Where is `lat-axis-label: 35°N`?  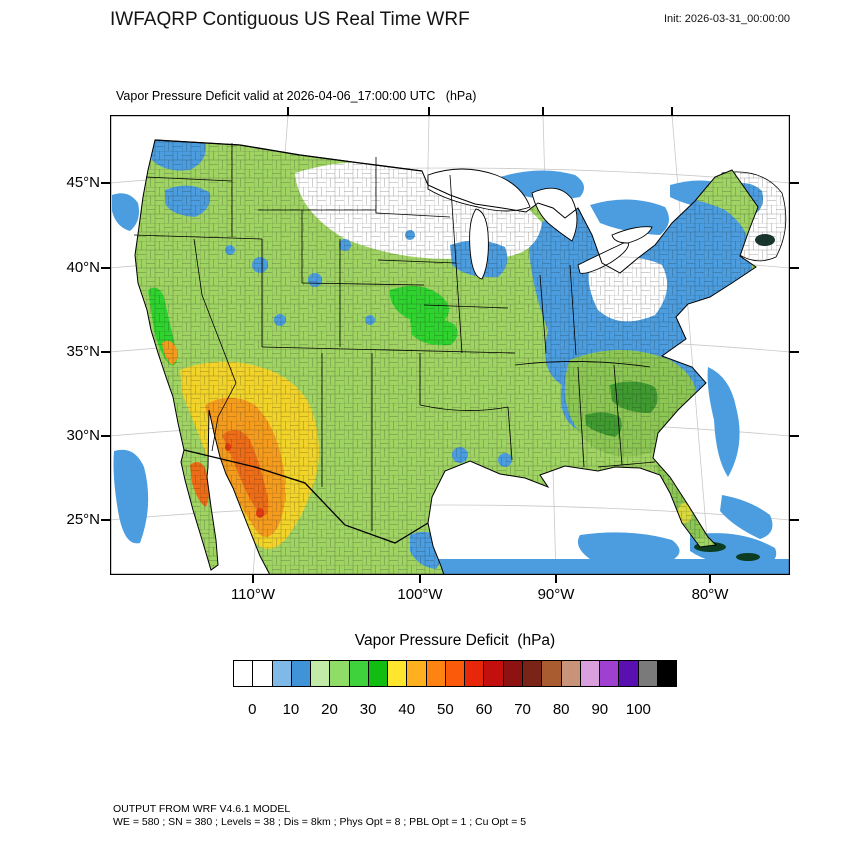
lat-axis-label: 35°N is located at coordinates (83, 351).